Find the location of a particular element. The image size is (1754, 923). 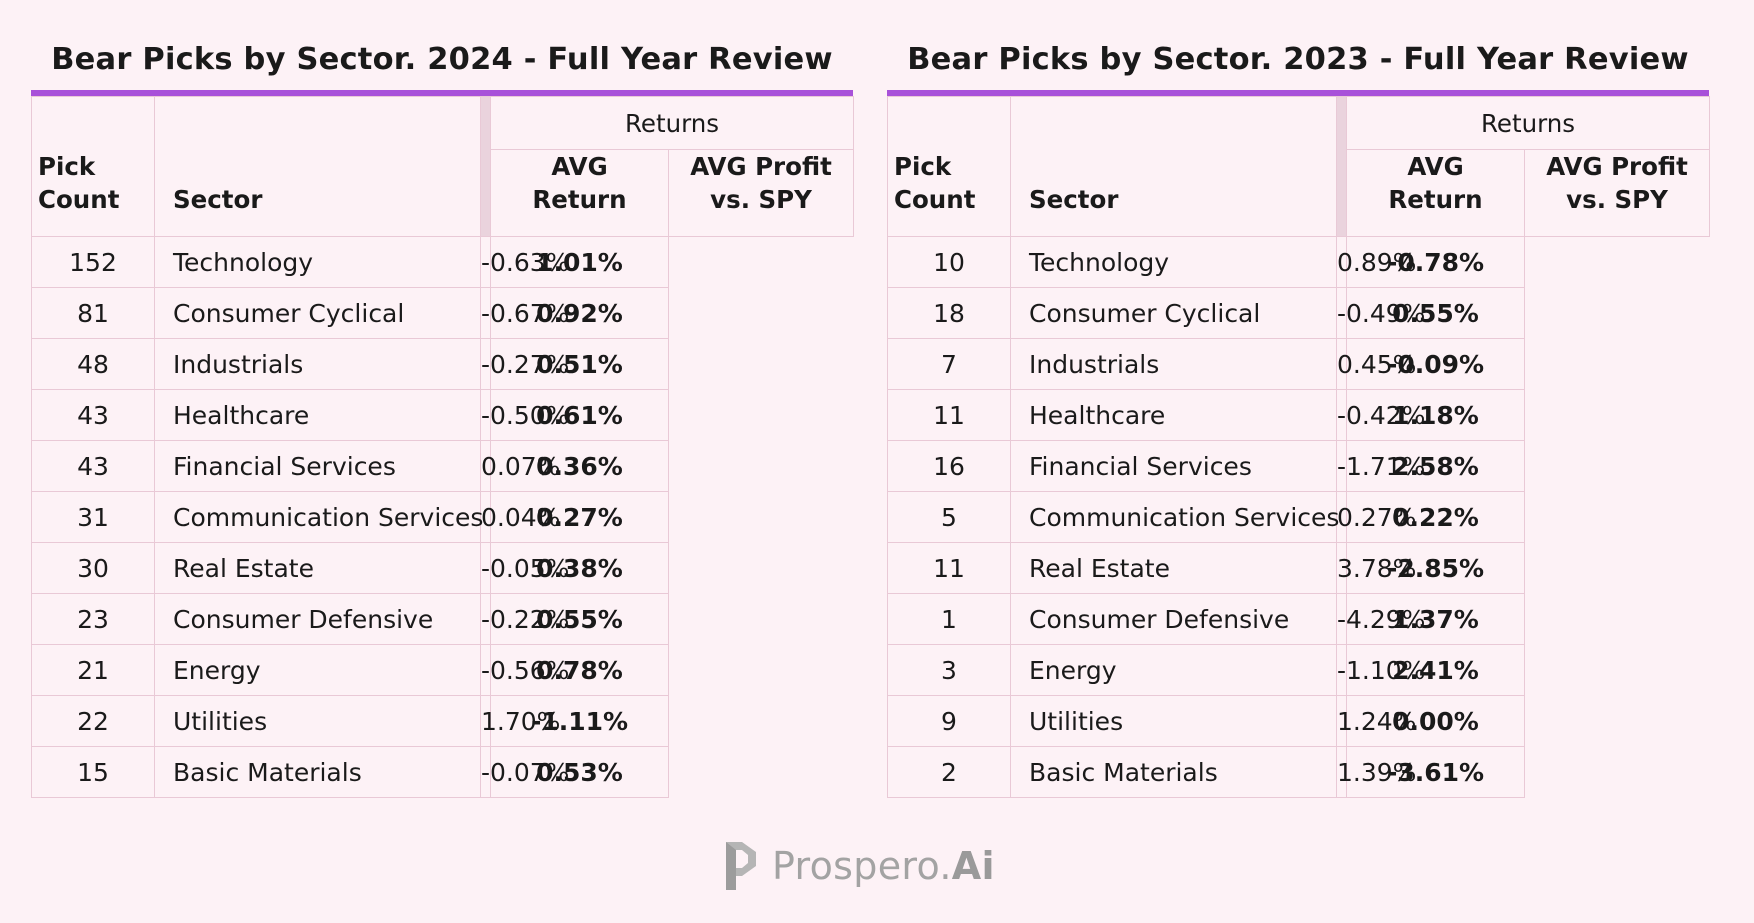

avg-return-cell: -0.05% is located at coordinates (524, 568).